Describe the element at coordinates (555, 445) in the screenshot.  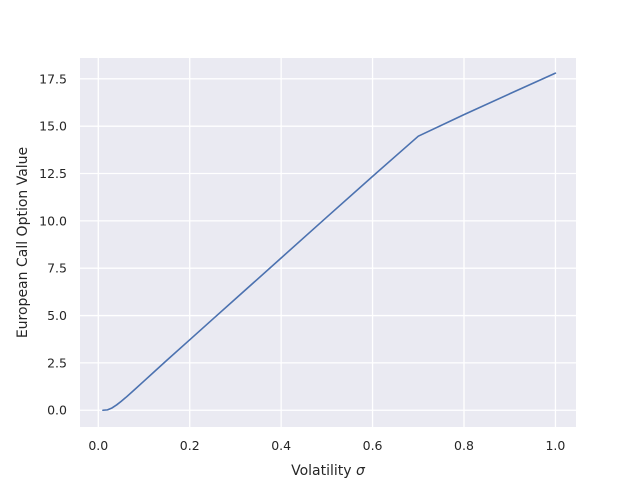
I see `x-tick-label: 1.0` at that location.